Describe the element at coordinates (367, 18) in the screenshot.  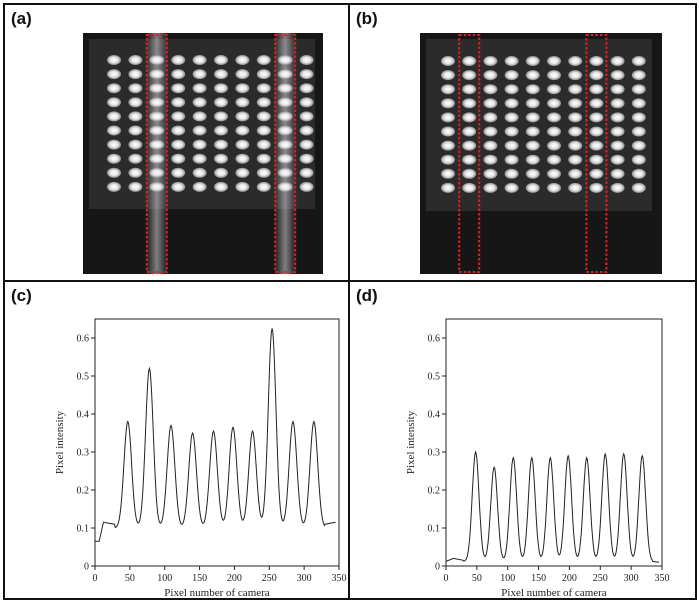
I see `panel-b-label: (b)` at that location.